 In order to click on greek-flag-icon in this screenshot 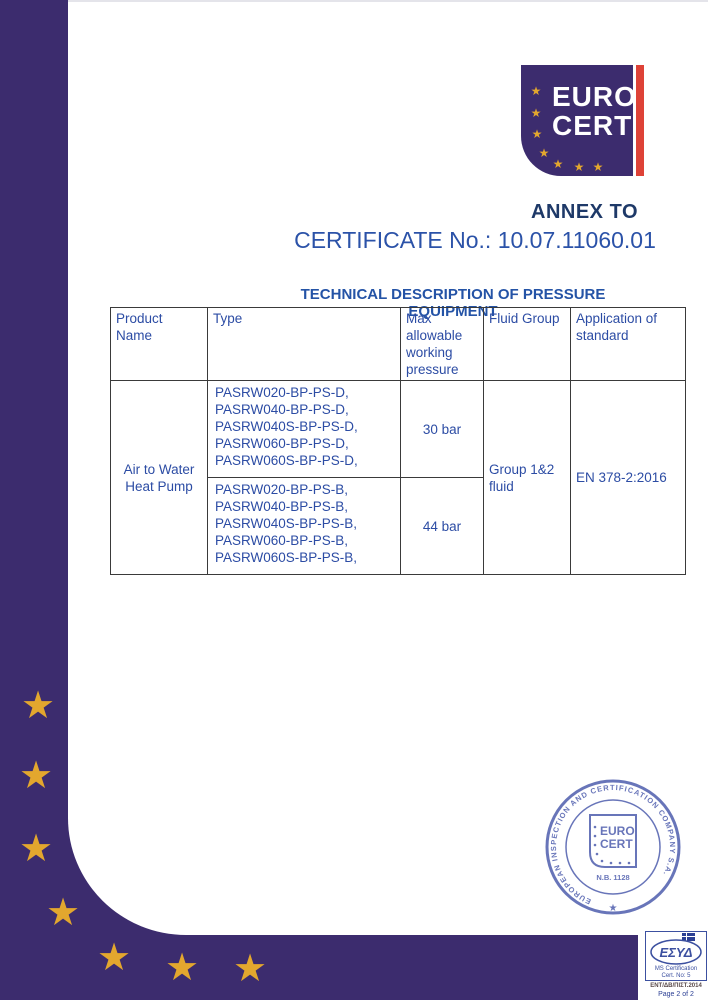, I will do `click(688, 937)`.